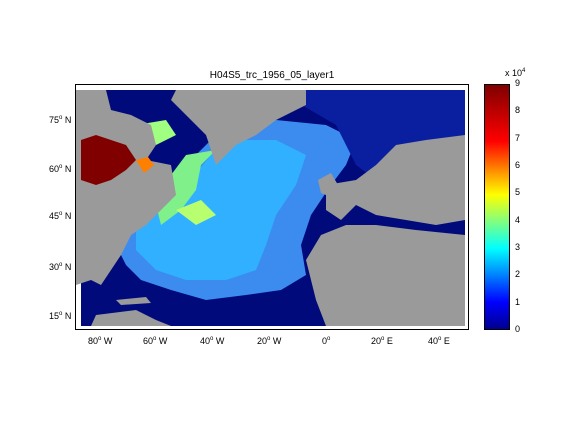  I want to click on colorbar-tick-8: 8, so click(518, 110).